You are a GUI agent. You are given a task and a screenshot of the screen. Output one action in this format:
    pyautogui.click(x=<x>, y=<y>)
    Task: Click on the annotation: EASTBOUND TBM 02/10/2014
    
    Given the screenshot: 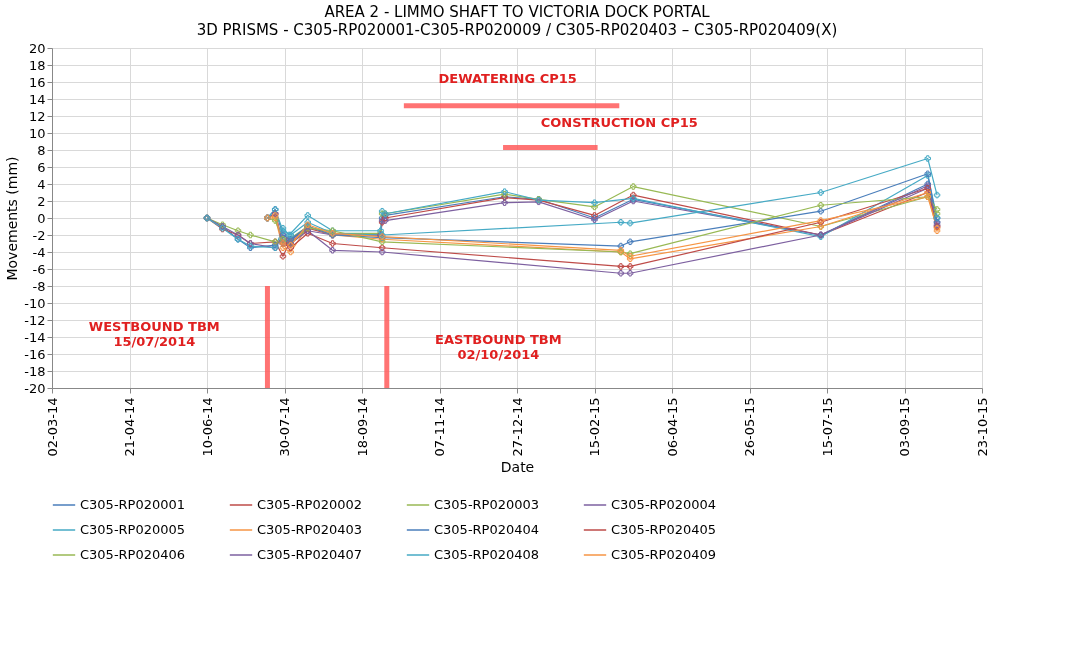 What is the action you would take?
    pyautogui.click(x=498, y=347)
    